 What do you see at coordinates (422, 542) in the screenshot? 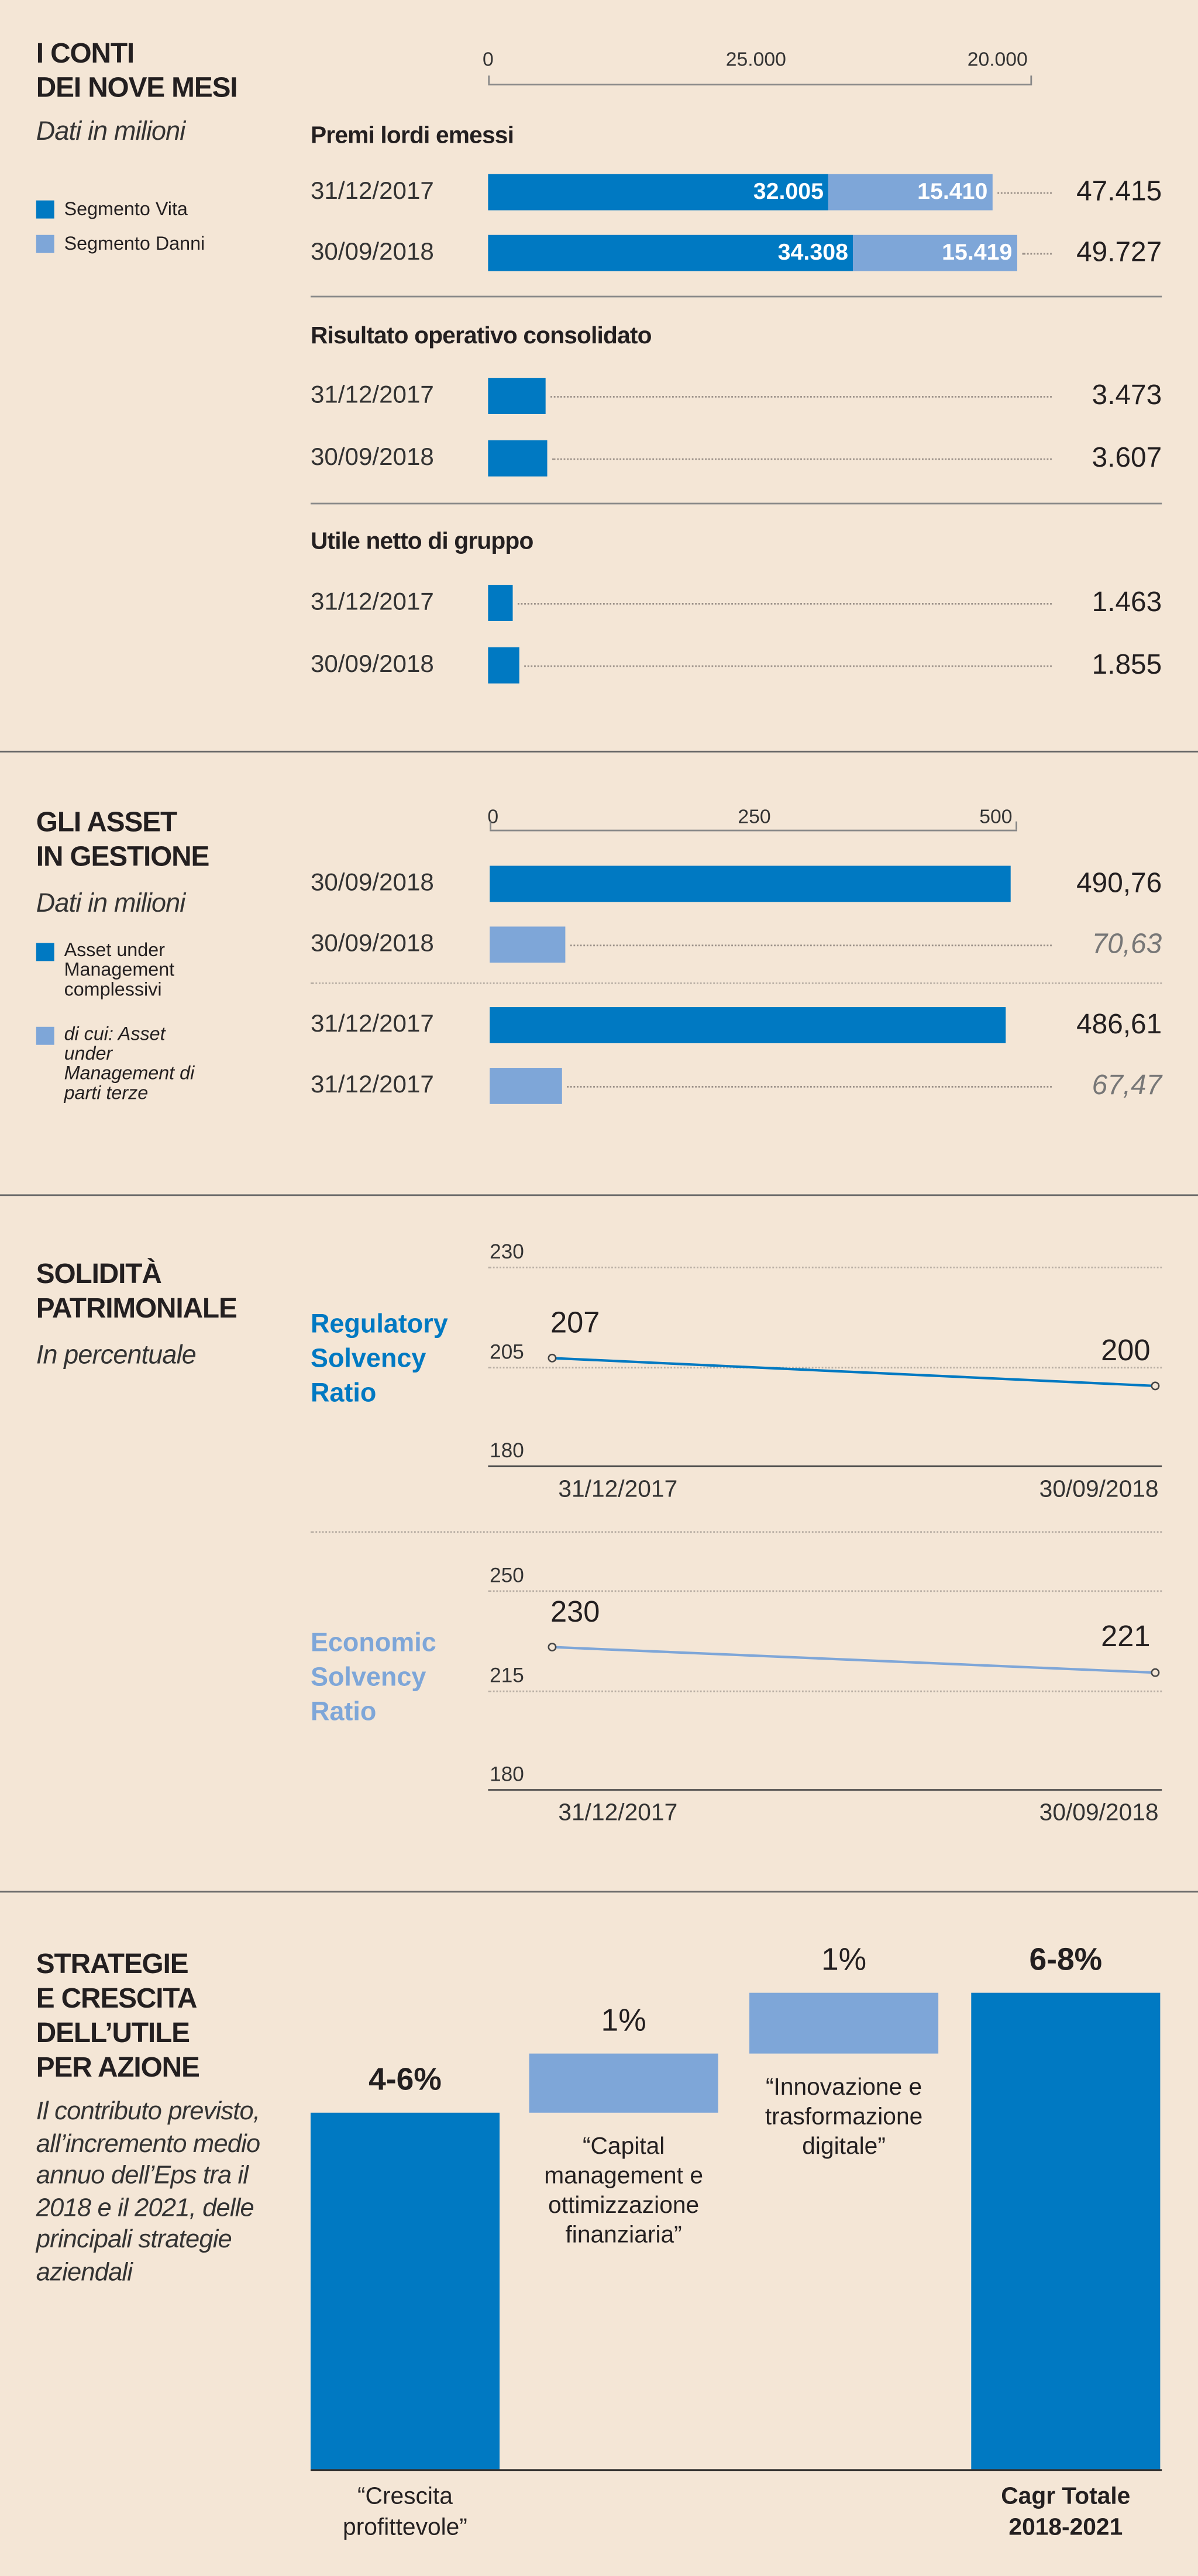
I see `panel-title: Utile netto di gruppo` at bounding box center [422, 542].